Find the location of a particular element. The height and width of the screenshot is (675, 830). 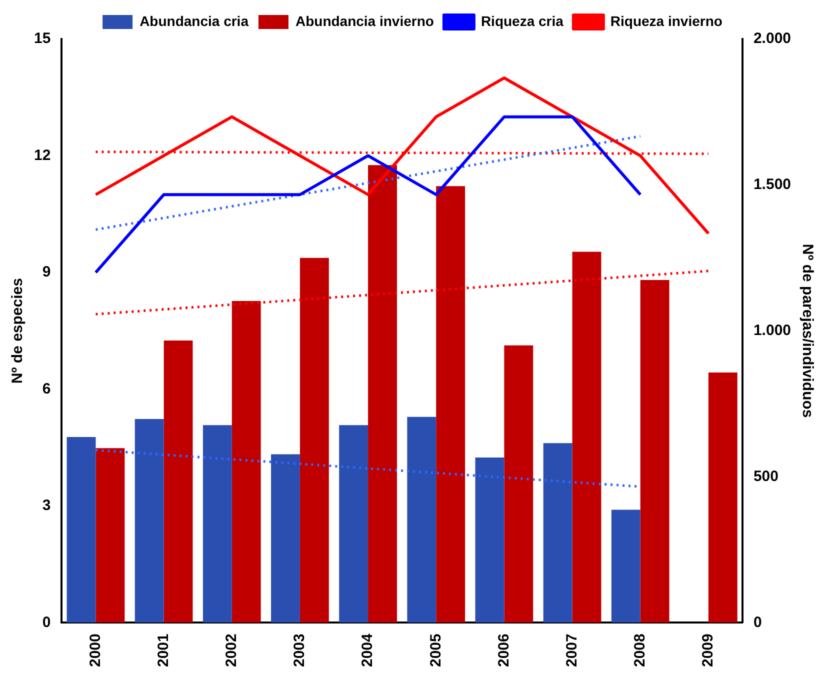

y-axis-title: Nº de especies is located at coordinates (17, 331).